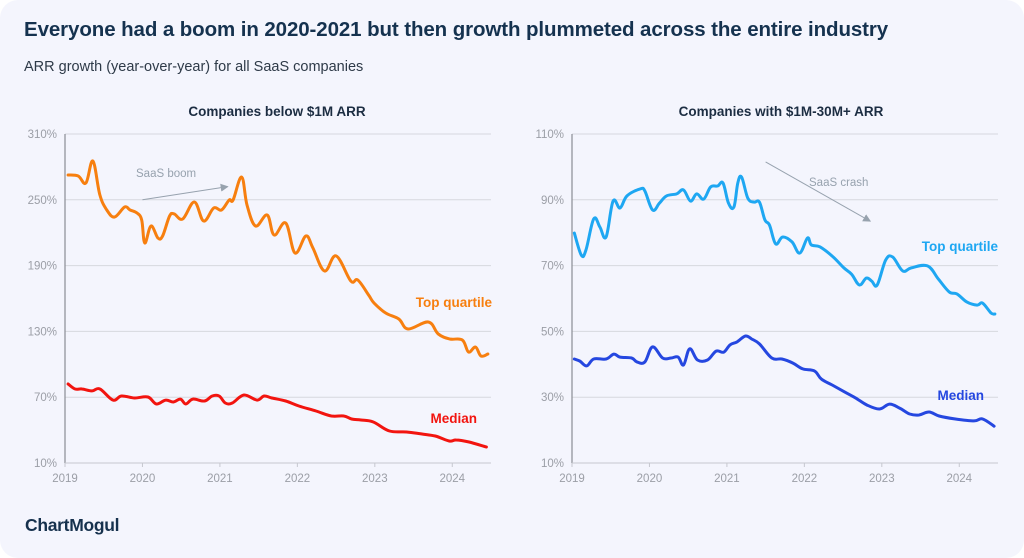 This screenshot has height=558, width=1024. Describe the element at coordinates (42, 332) in the screenshot. I see `y-tick-label: 130%` at that location.